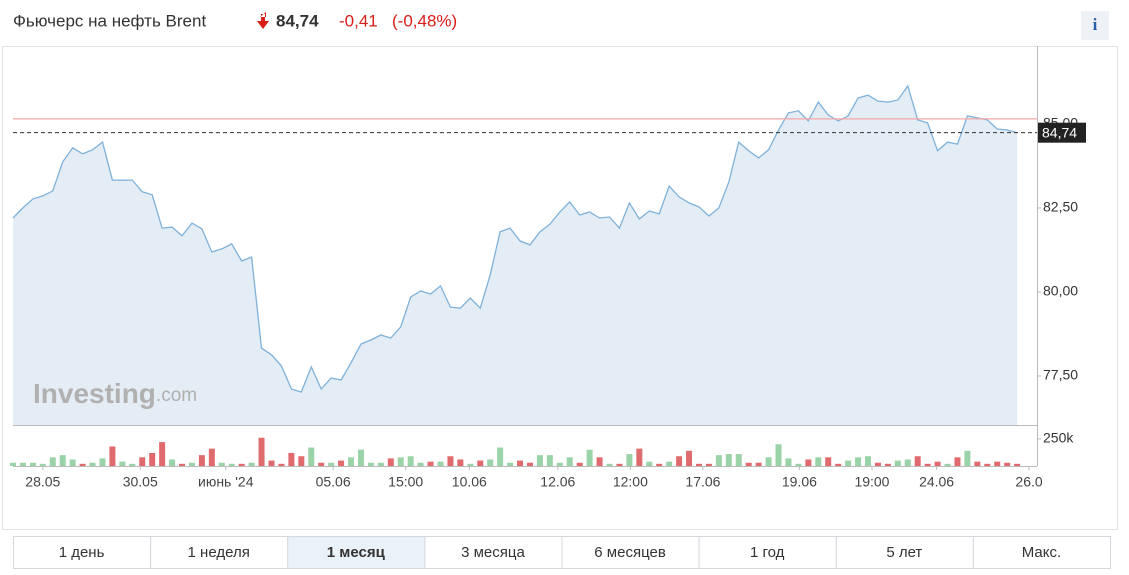  Describe the element at coordinates (1028, 482) in the screenshot. I see `x-tick-label: 26.0` at that location.